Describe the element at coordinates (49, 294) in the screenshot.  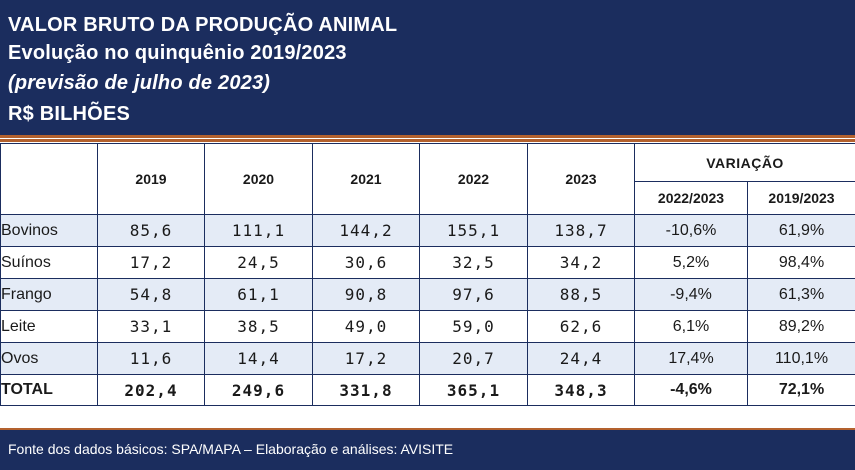
I see `row-label: Frango` at that location.